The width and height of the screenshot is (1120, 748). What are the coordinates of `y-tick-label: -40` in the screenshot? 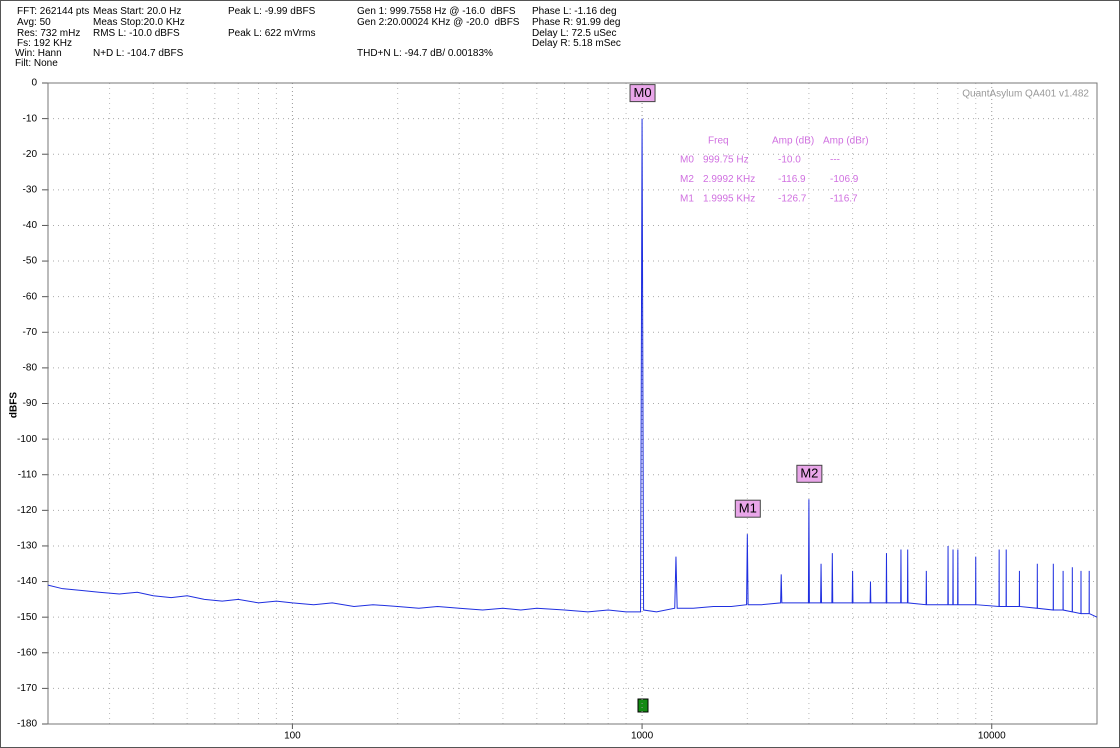 It's located at (30, 225).